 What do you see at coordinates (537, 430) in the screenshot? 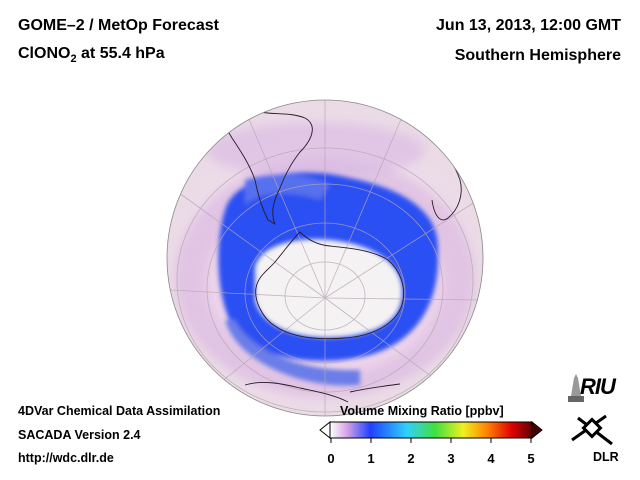
I see `colorbar-right-arrow` at bounding box center [537, 430].